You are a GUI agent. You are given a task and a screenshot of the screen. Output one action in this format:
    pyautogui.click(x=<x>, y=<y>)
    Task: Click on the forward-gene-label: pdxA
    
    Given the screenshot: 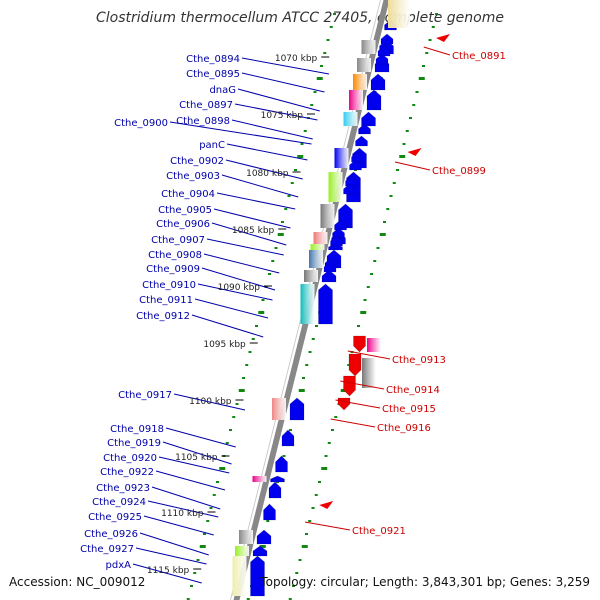 What is the action you would take?
    pyautogui.click(x=119, y=565)
    